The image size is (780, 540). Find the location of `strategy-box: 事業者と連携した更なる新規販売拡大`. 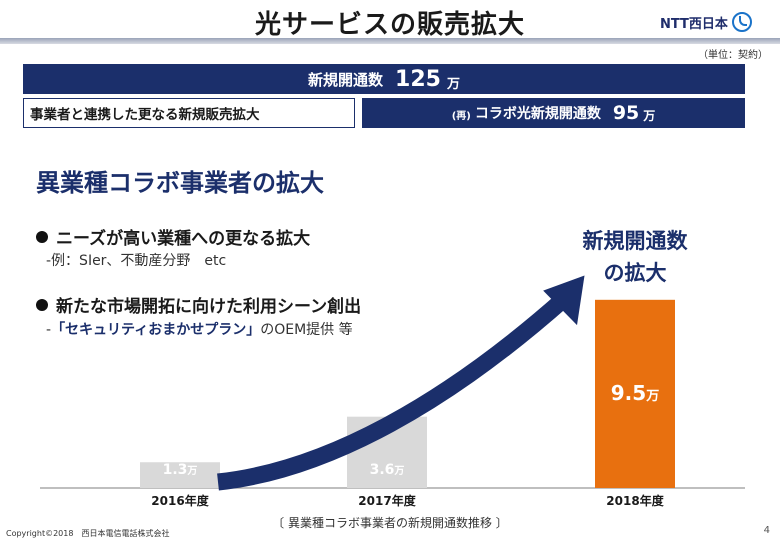

strategy-box: 事業者と連携した更なる新規販売拡大 is located at coordinates (189, 113).